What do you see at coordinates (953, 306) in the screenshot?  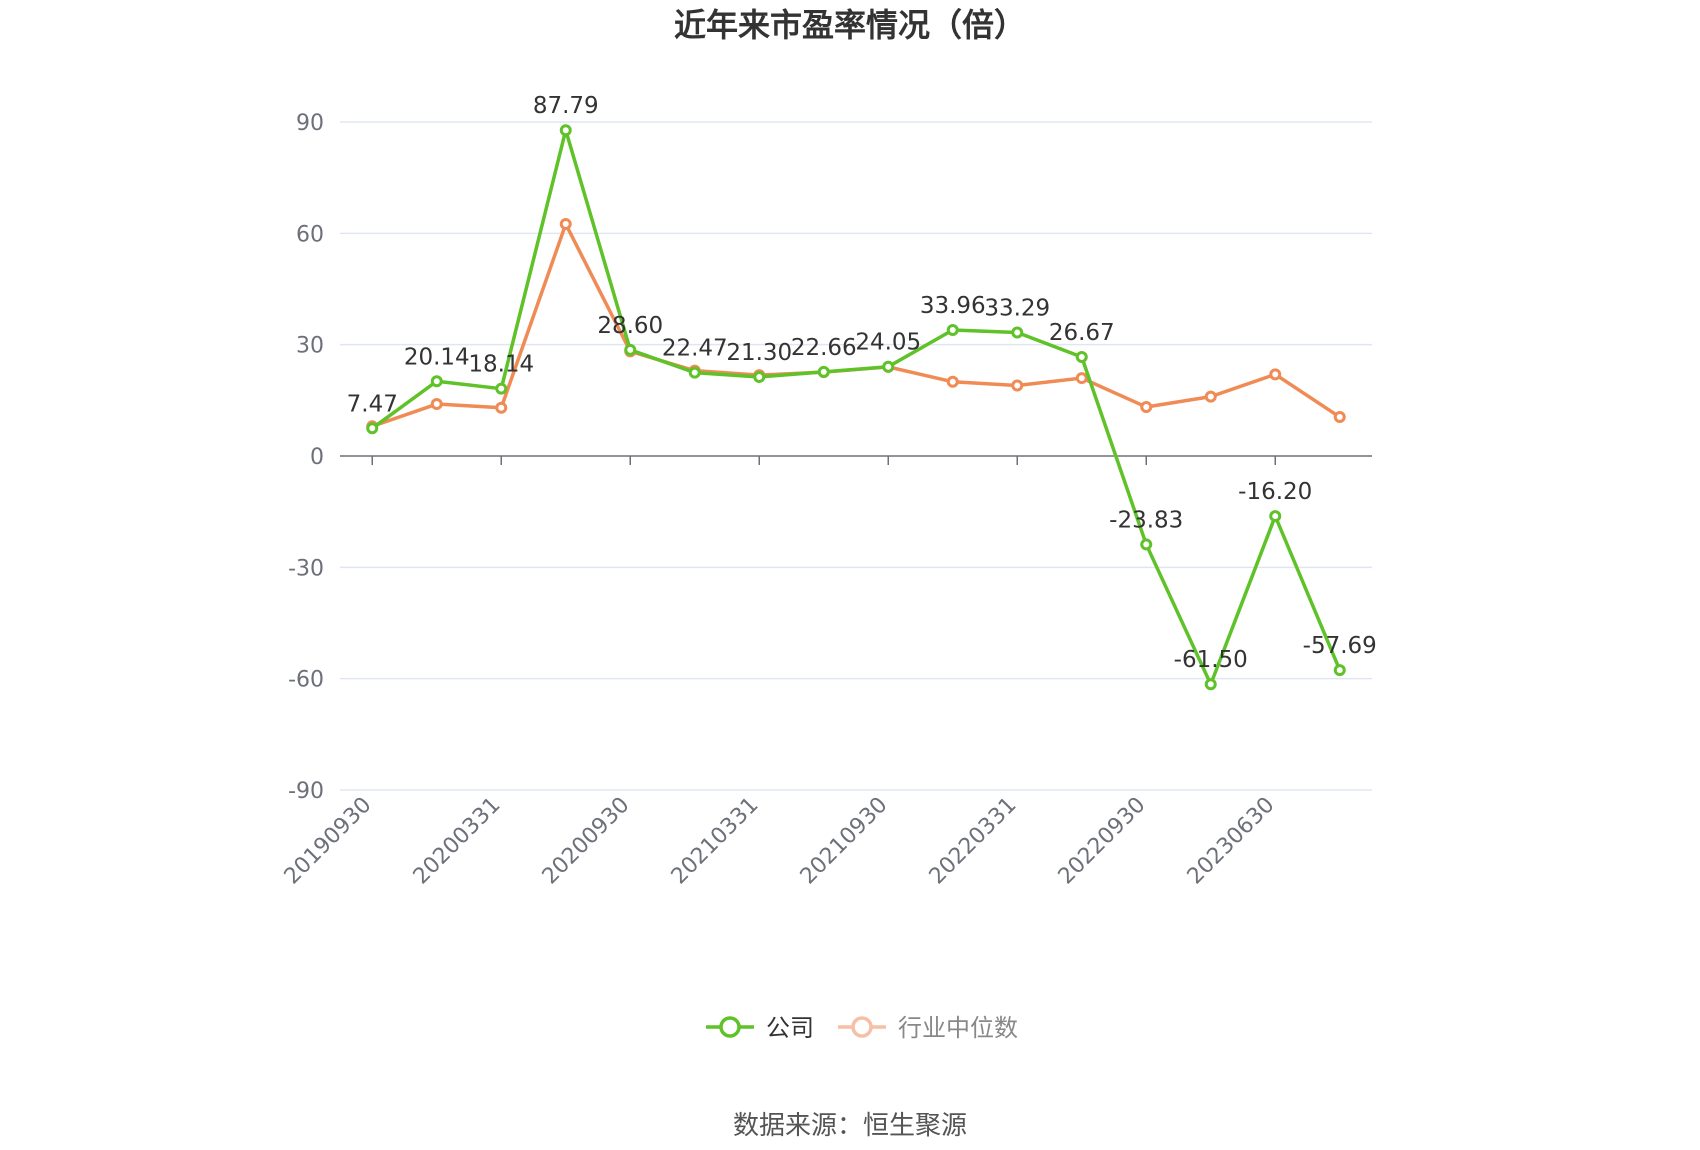 I see `data-label: 33.96` at bounding box center [953, 306].